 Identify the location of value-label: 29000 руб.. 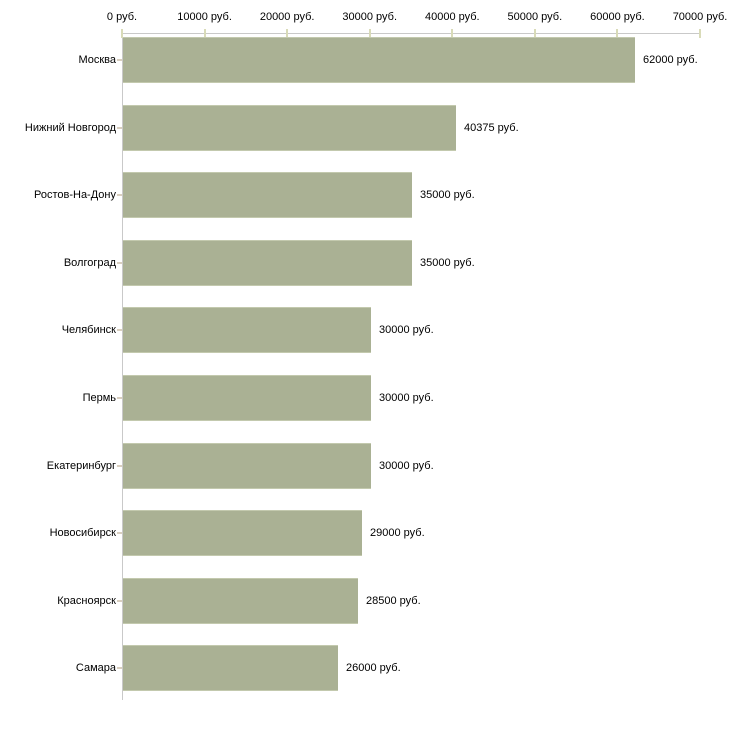
(397, 533).